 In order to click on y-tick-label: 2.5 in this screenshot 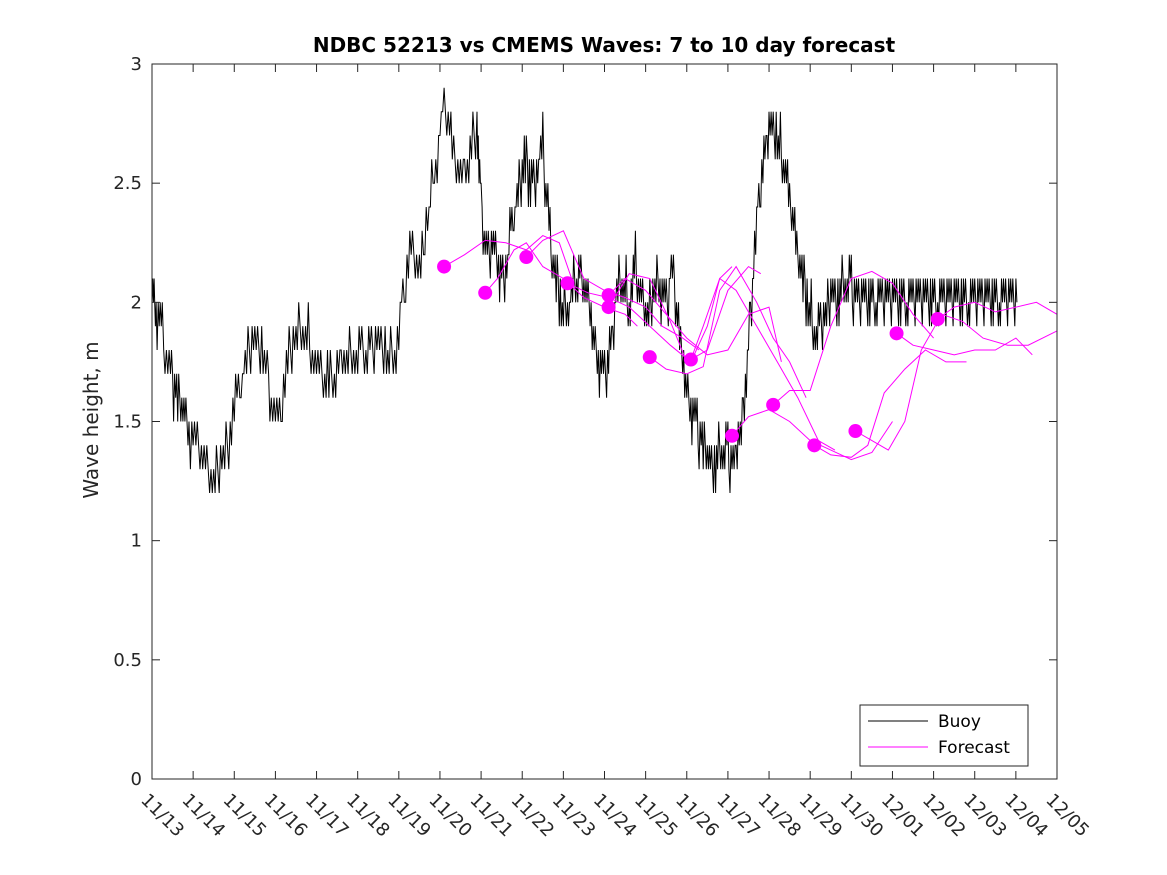, I will do `click(127, 183)`.